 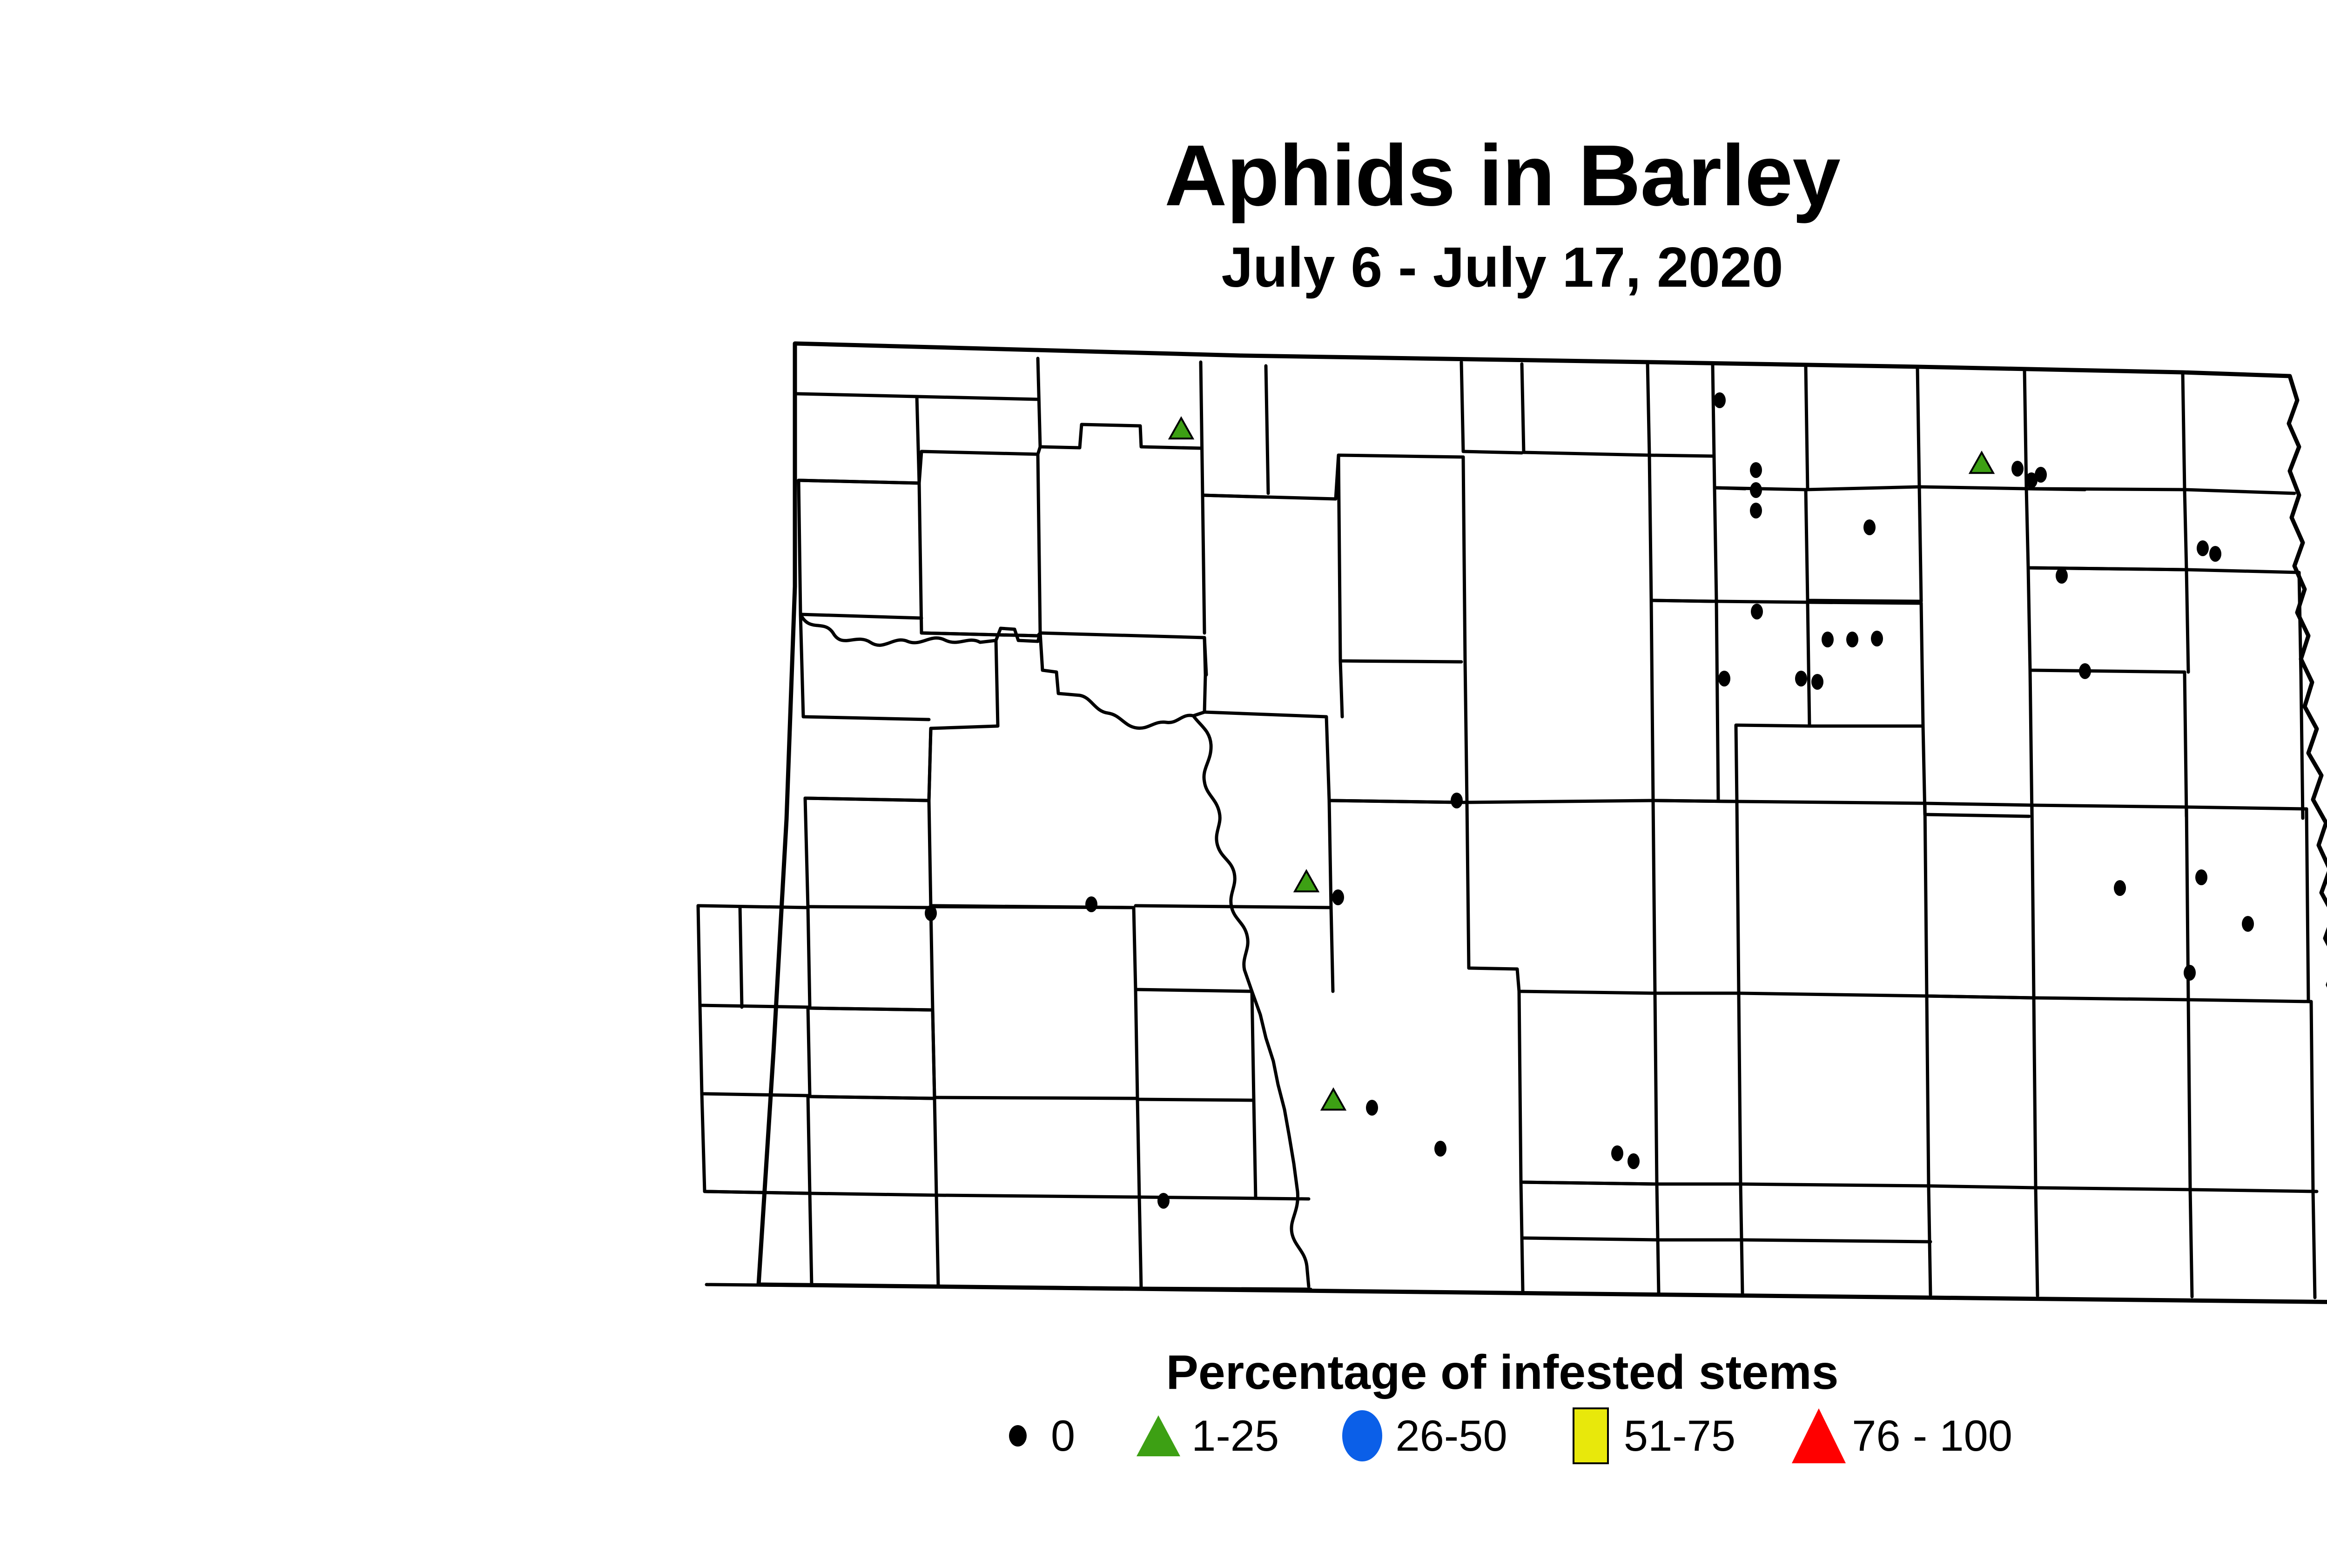 I want to click on legend-symbol-triangle-red-icon, so click(x=1819, y=1436).